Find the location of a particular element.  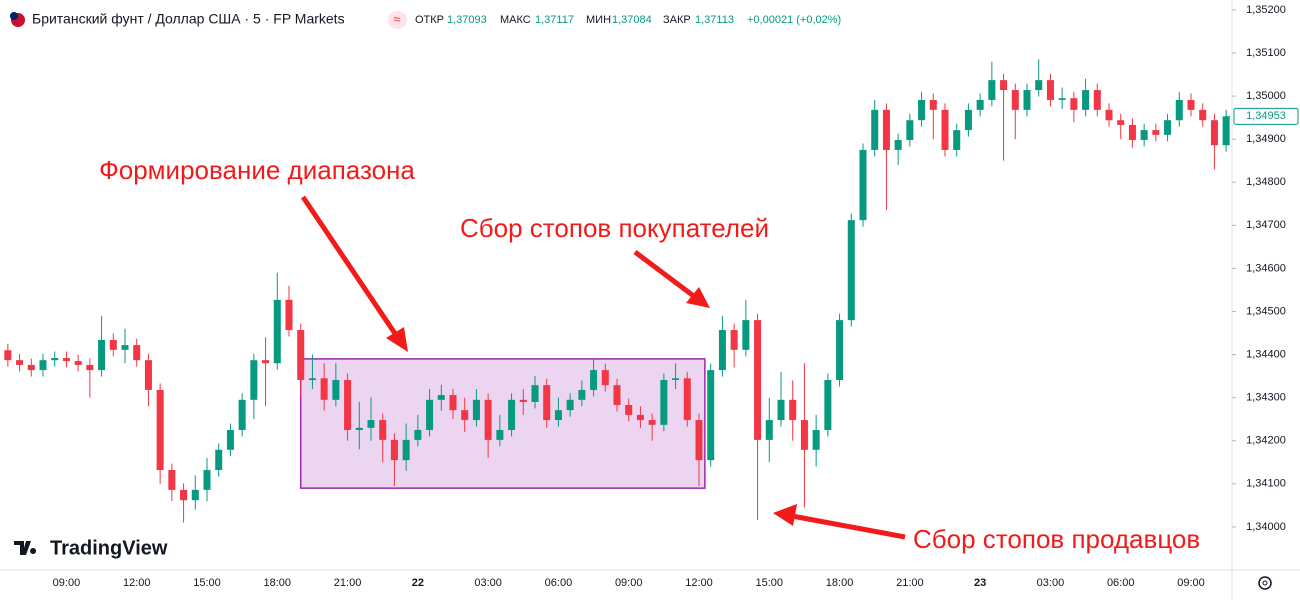

symbol-icon is located at coordinates (14, 16).